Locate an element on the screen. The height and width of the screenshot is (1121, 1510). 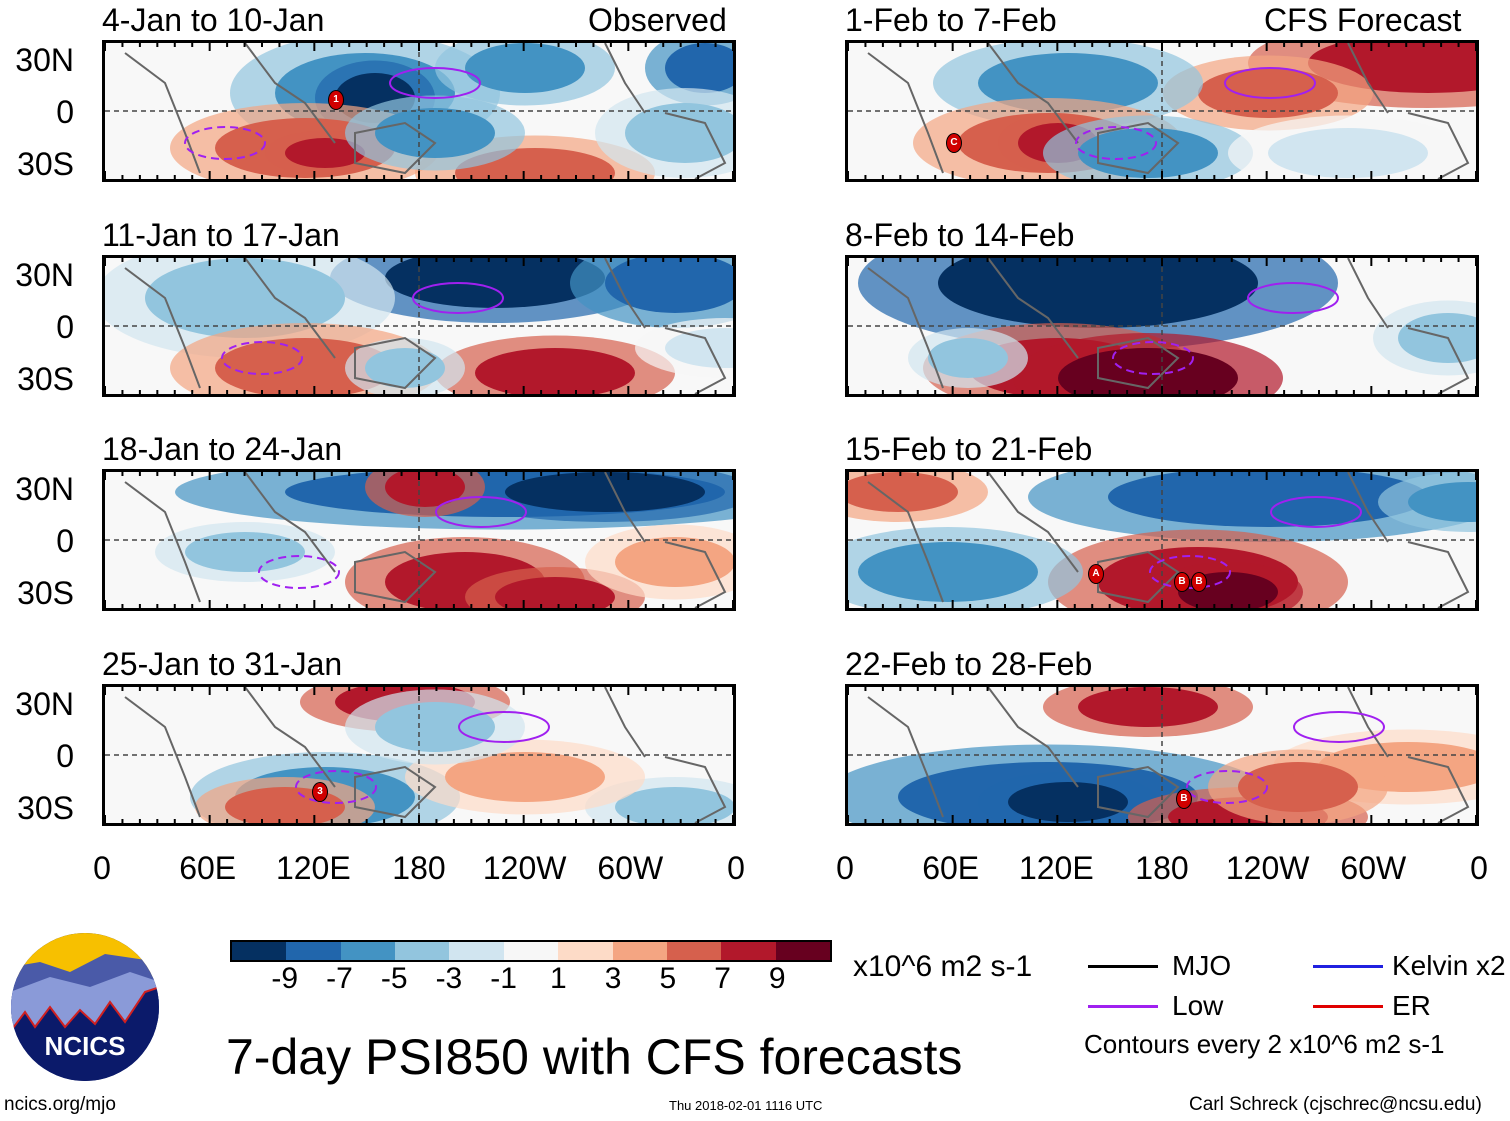
panel-title: 8-Feb to 14-Feb is located at coordinates (960, 235).